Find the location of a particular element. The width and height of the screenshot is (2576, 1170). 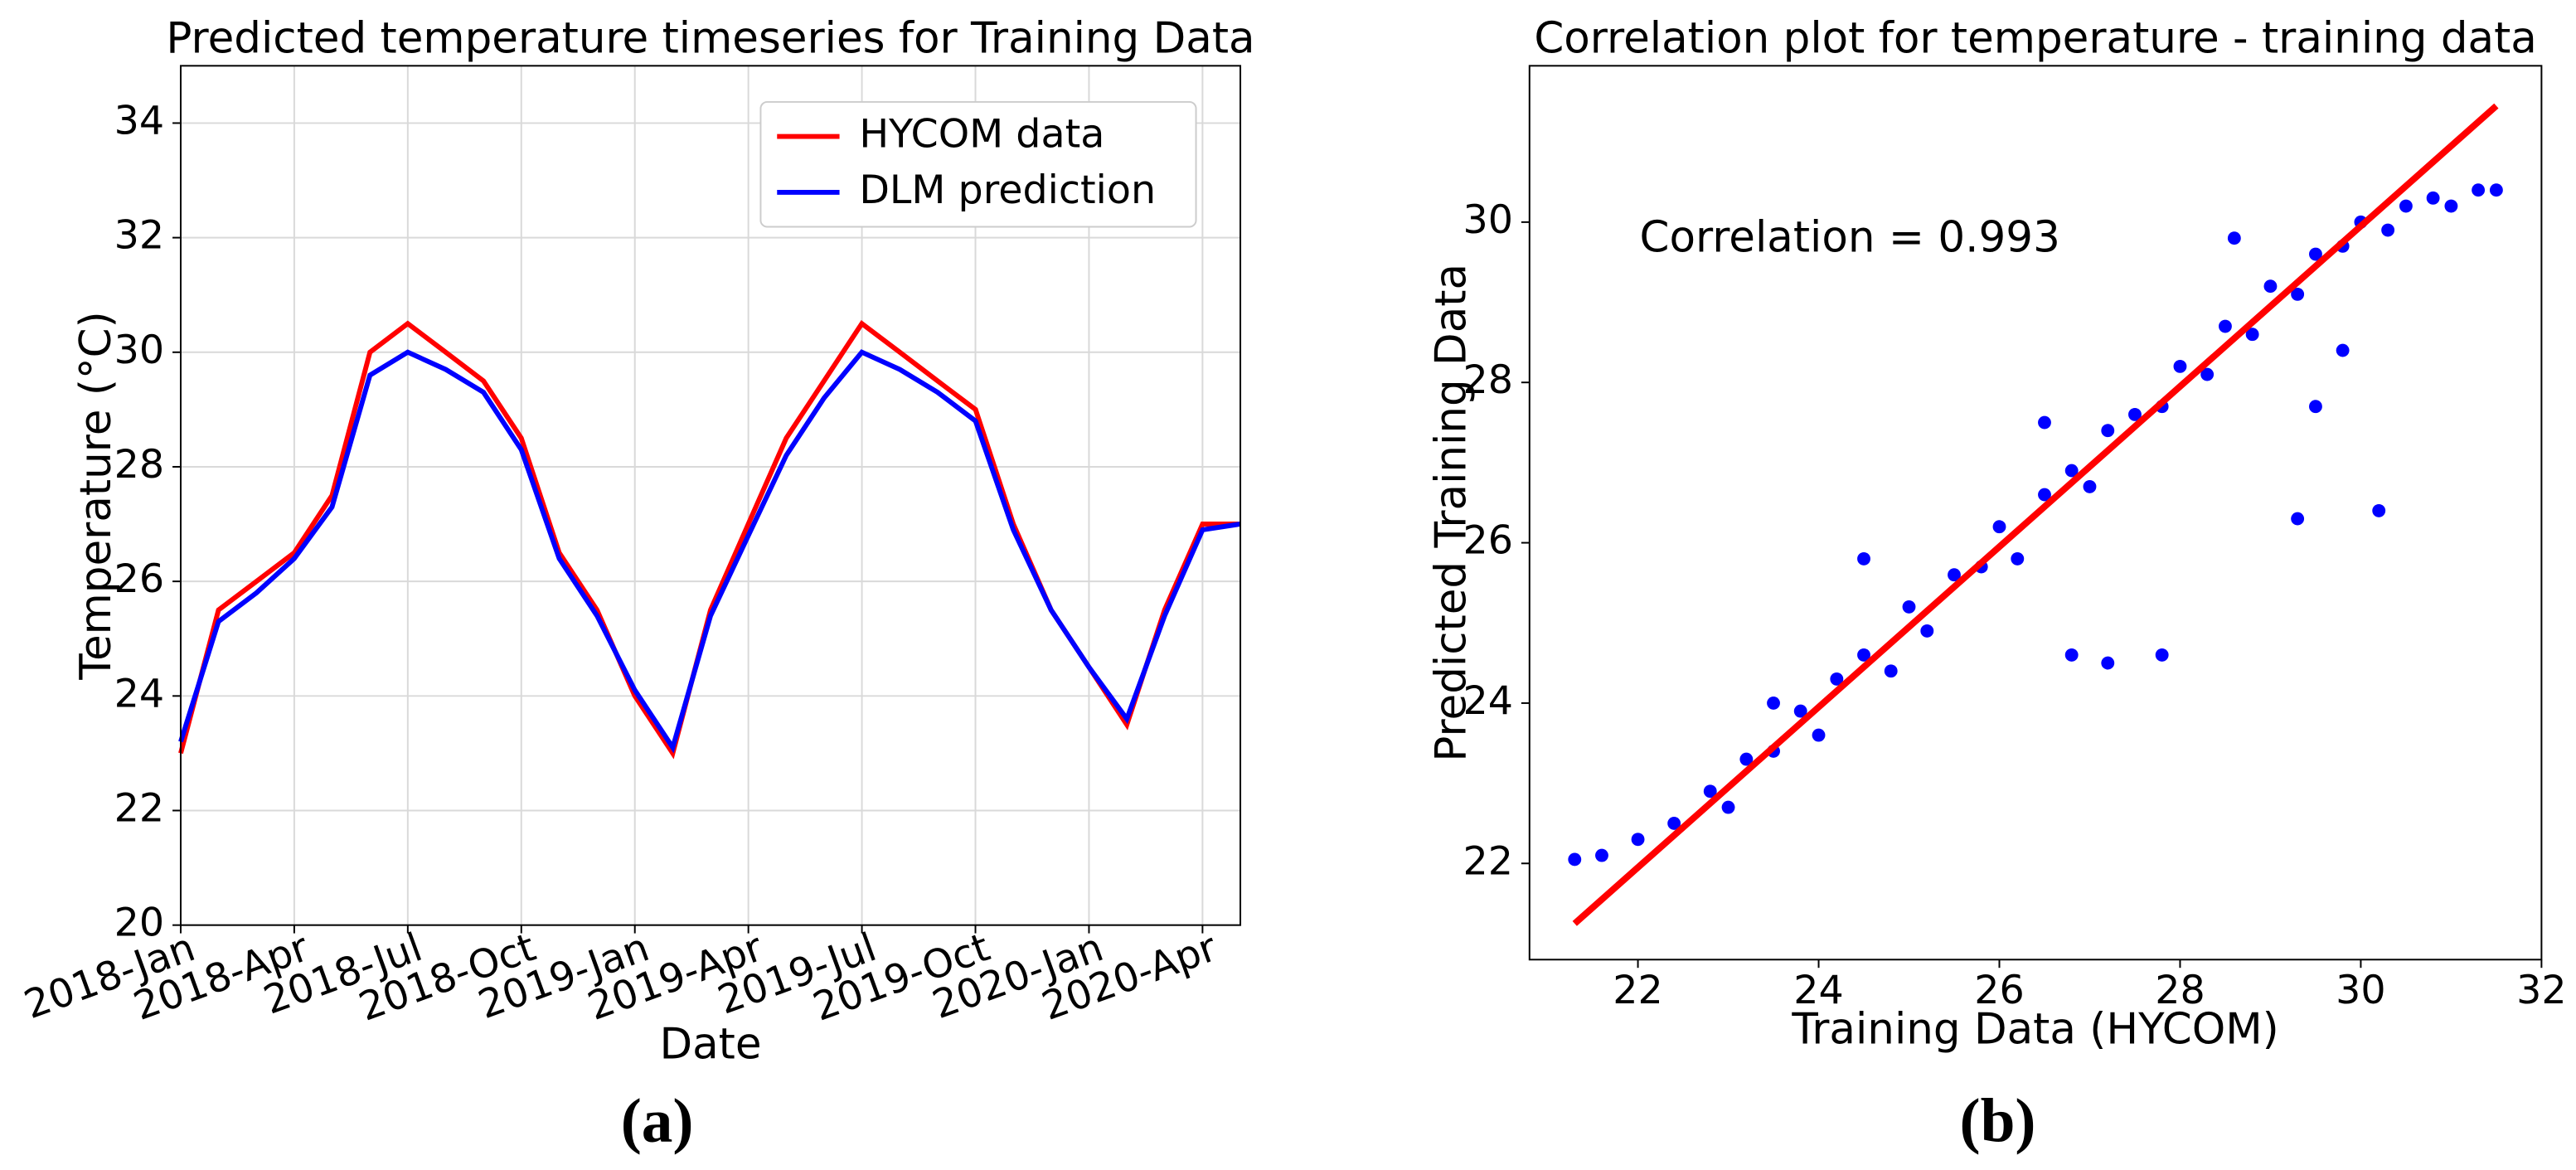

x-tick-label: 30 is located at coordinates (2361, 990).